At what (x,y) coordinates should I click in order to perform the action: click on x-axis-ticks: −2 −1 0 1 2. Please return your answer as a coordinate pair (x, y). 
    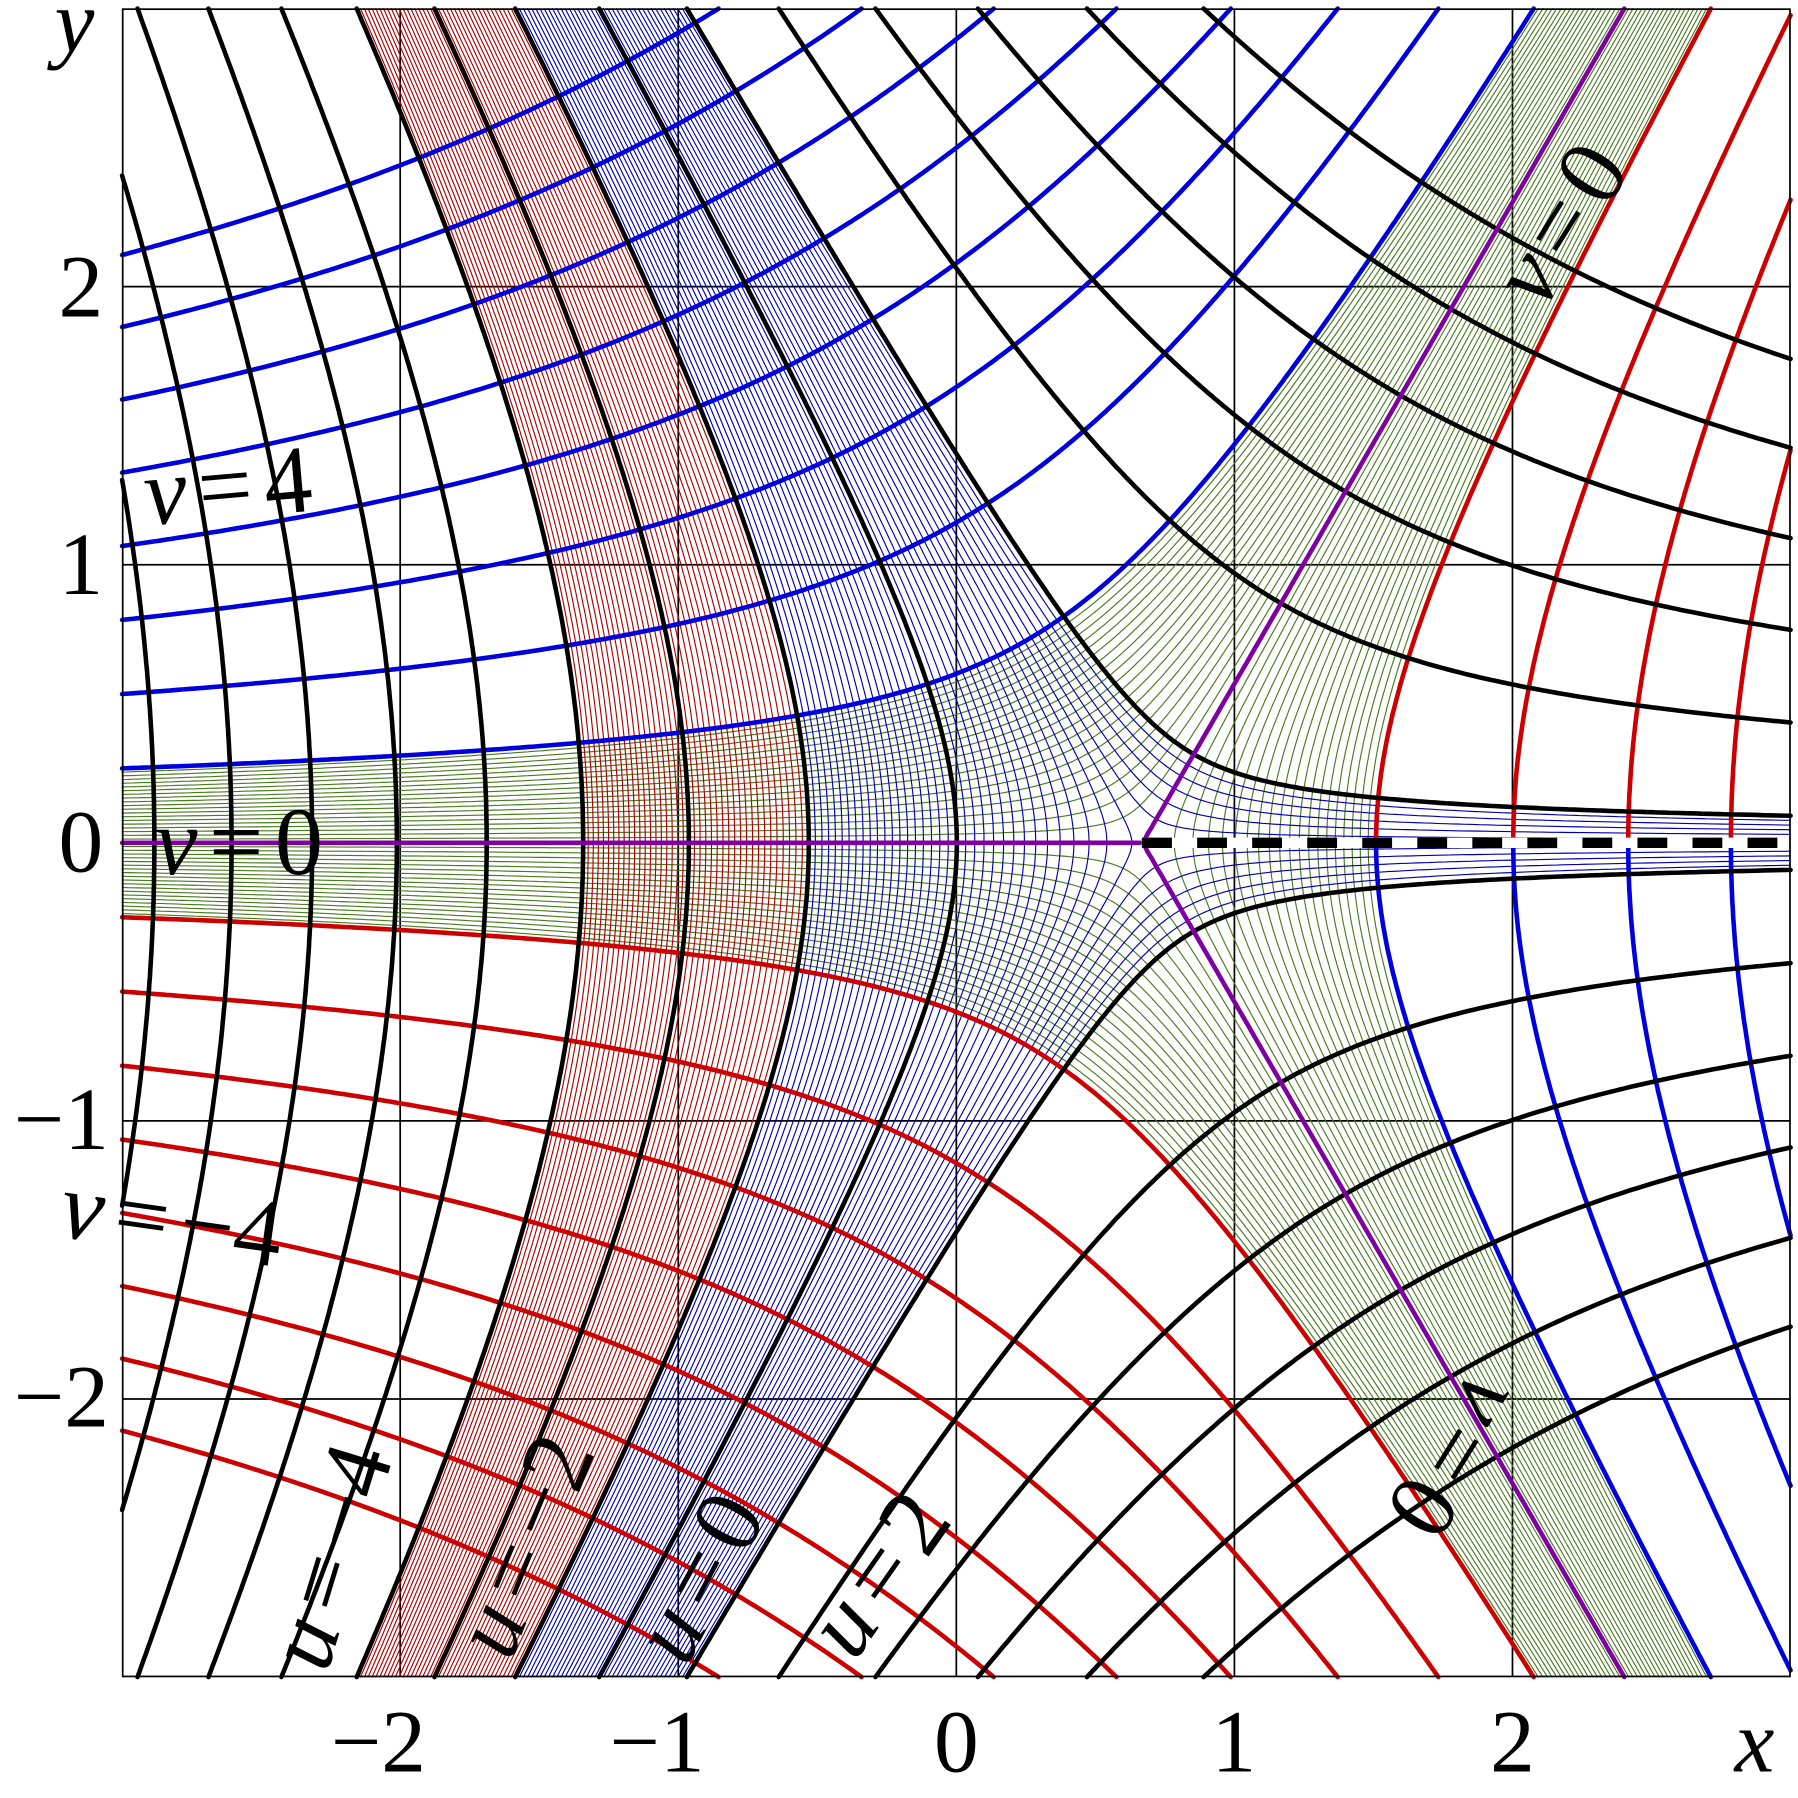
    Looking at the image, I should click on (933, 1742).